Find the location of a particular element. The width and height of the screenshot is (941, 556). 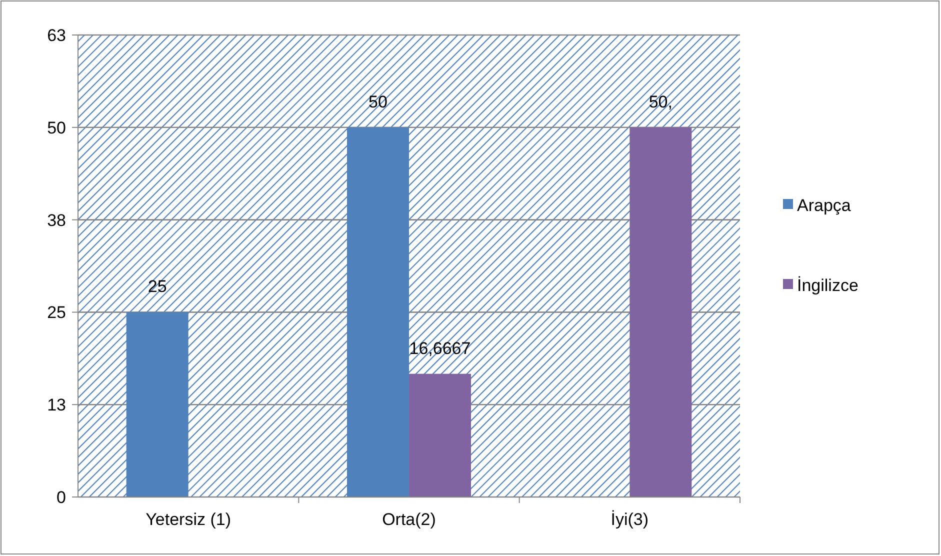

x-tick-label: Orta(2) is located at coordinates (409, 519).